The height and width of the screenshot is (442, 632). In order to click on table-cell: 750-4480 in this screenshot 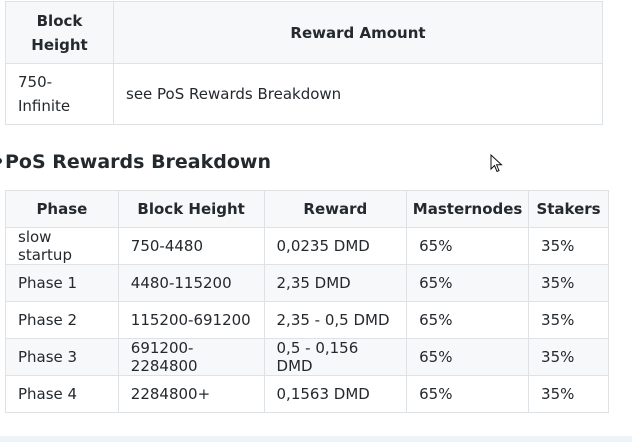, I will do `click(191, 246)`.